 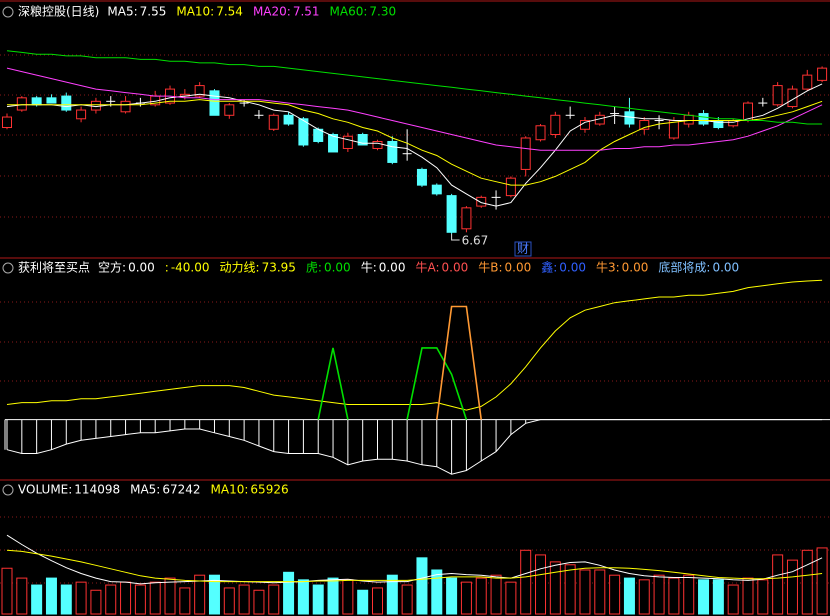 I want to click on header-text: 65926, so click(x=269, y=490).